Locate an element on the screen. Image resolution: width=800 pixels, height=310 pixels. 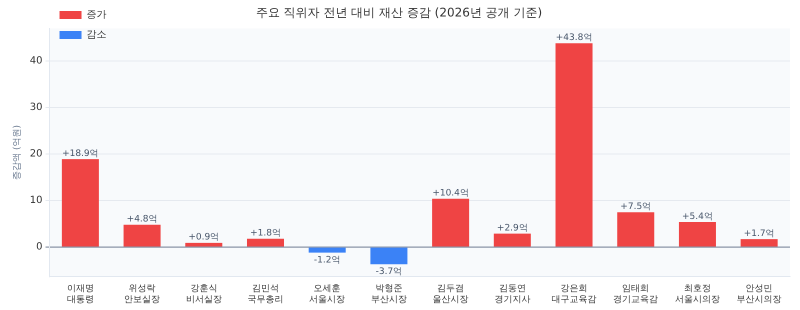
data-label: +2.9억 is located at coordinates (512, 228).